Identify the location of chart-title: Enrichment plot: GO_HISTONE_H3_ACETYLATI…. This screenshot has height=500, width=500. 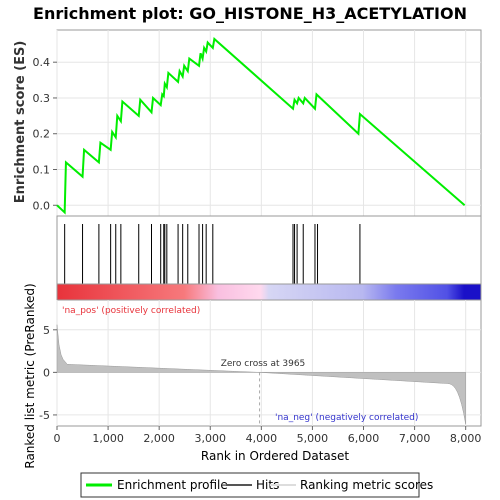
(250, 13).